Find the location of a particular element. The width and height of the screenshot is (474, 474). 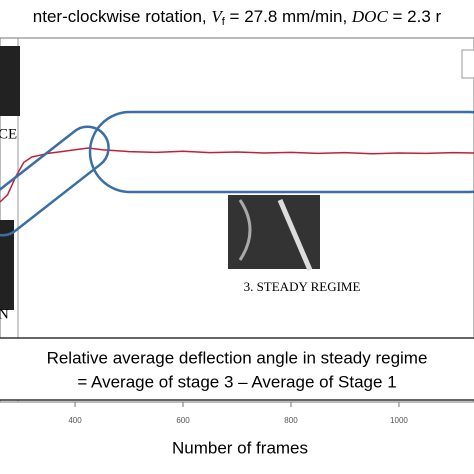

title-part: = 27.8 mm/min, is located at coordinates (288, 16).